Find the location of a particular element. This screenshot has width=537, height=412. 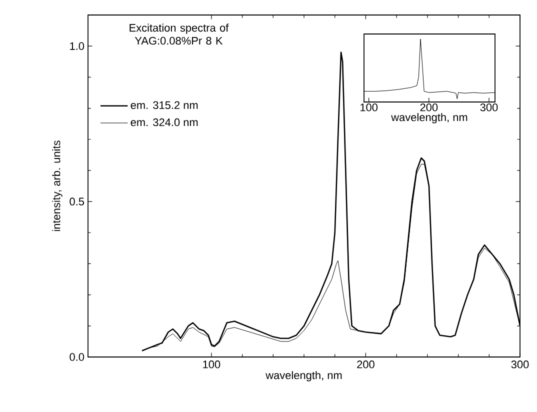

y-tick-label: 0.0 is located at coordinates (77, 357).